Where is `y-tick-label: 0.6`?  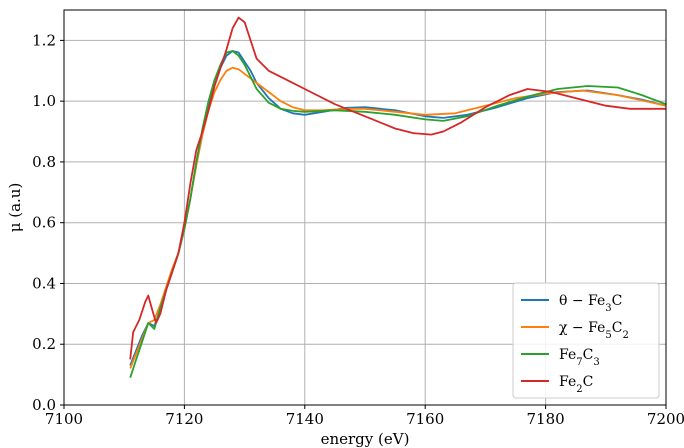
y-tick-label: 0.6 is located at coordinates (44, 223).